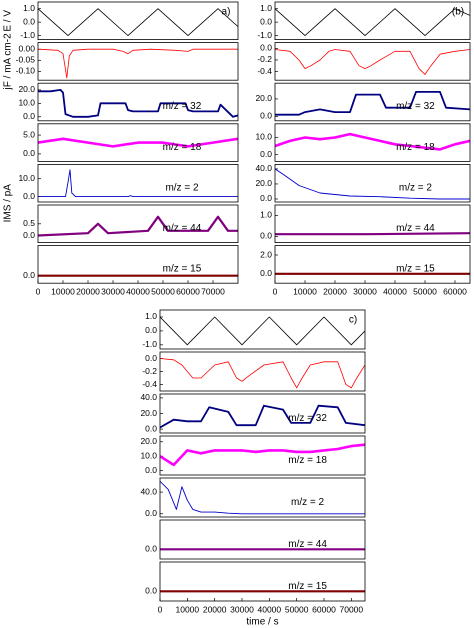  I want to click on y-tick-label: 2.0, so click(266, 254).